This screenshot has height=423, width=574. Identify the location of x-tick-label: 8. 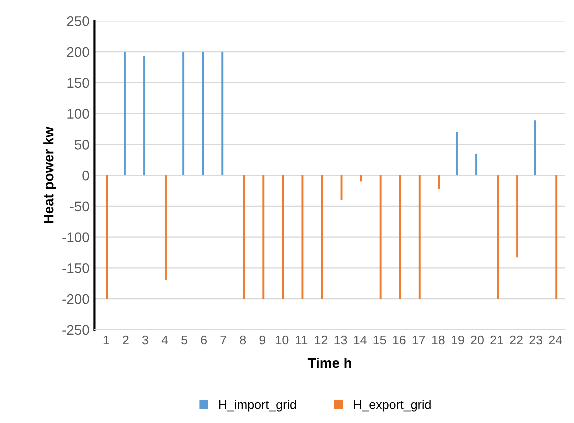
(243, 340).